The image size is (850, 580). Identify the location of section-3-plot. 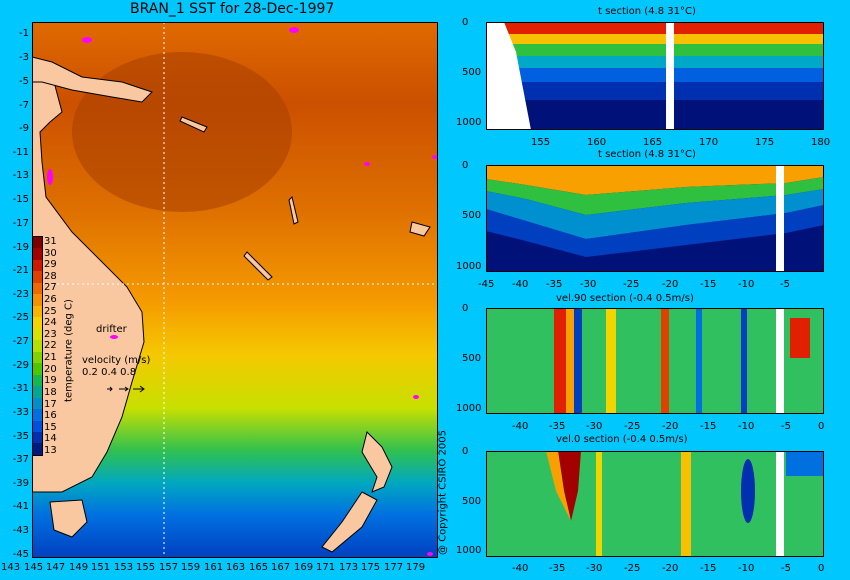
(655, 361).